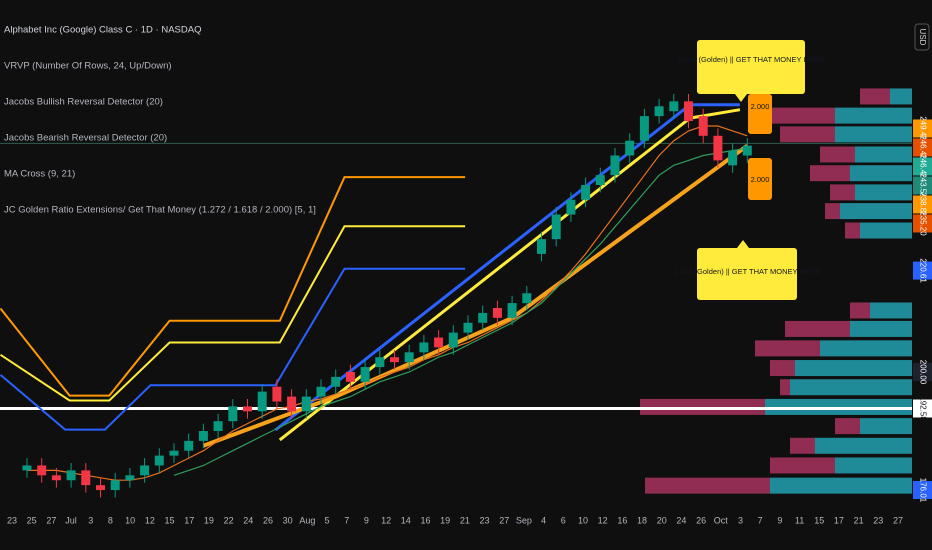 The height and width of the screenshot is (550, 932). I want to click on x-tick-label: 24, so click(681, 520).